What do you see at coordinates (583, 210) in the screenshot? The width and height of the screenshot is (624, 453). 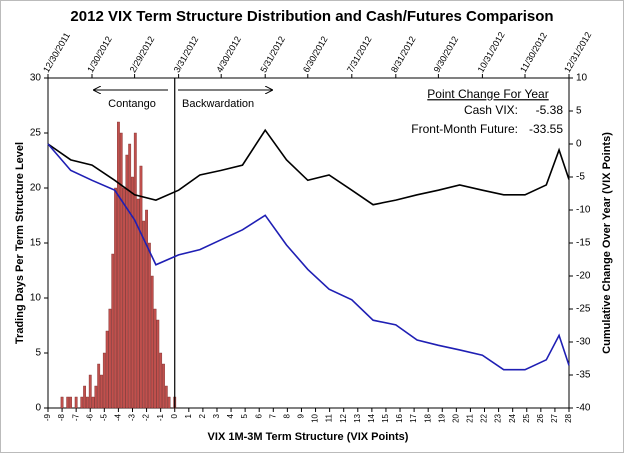 I see `y2-tick-label: -10` at bounding box center [583, 210].